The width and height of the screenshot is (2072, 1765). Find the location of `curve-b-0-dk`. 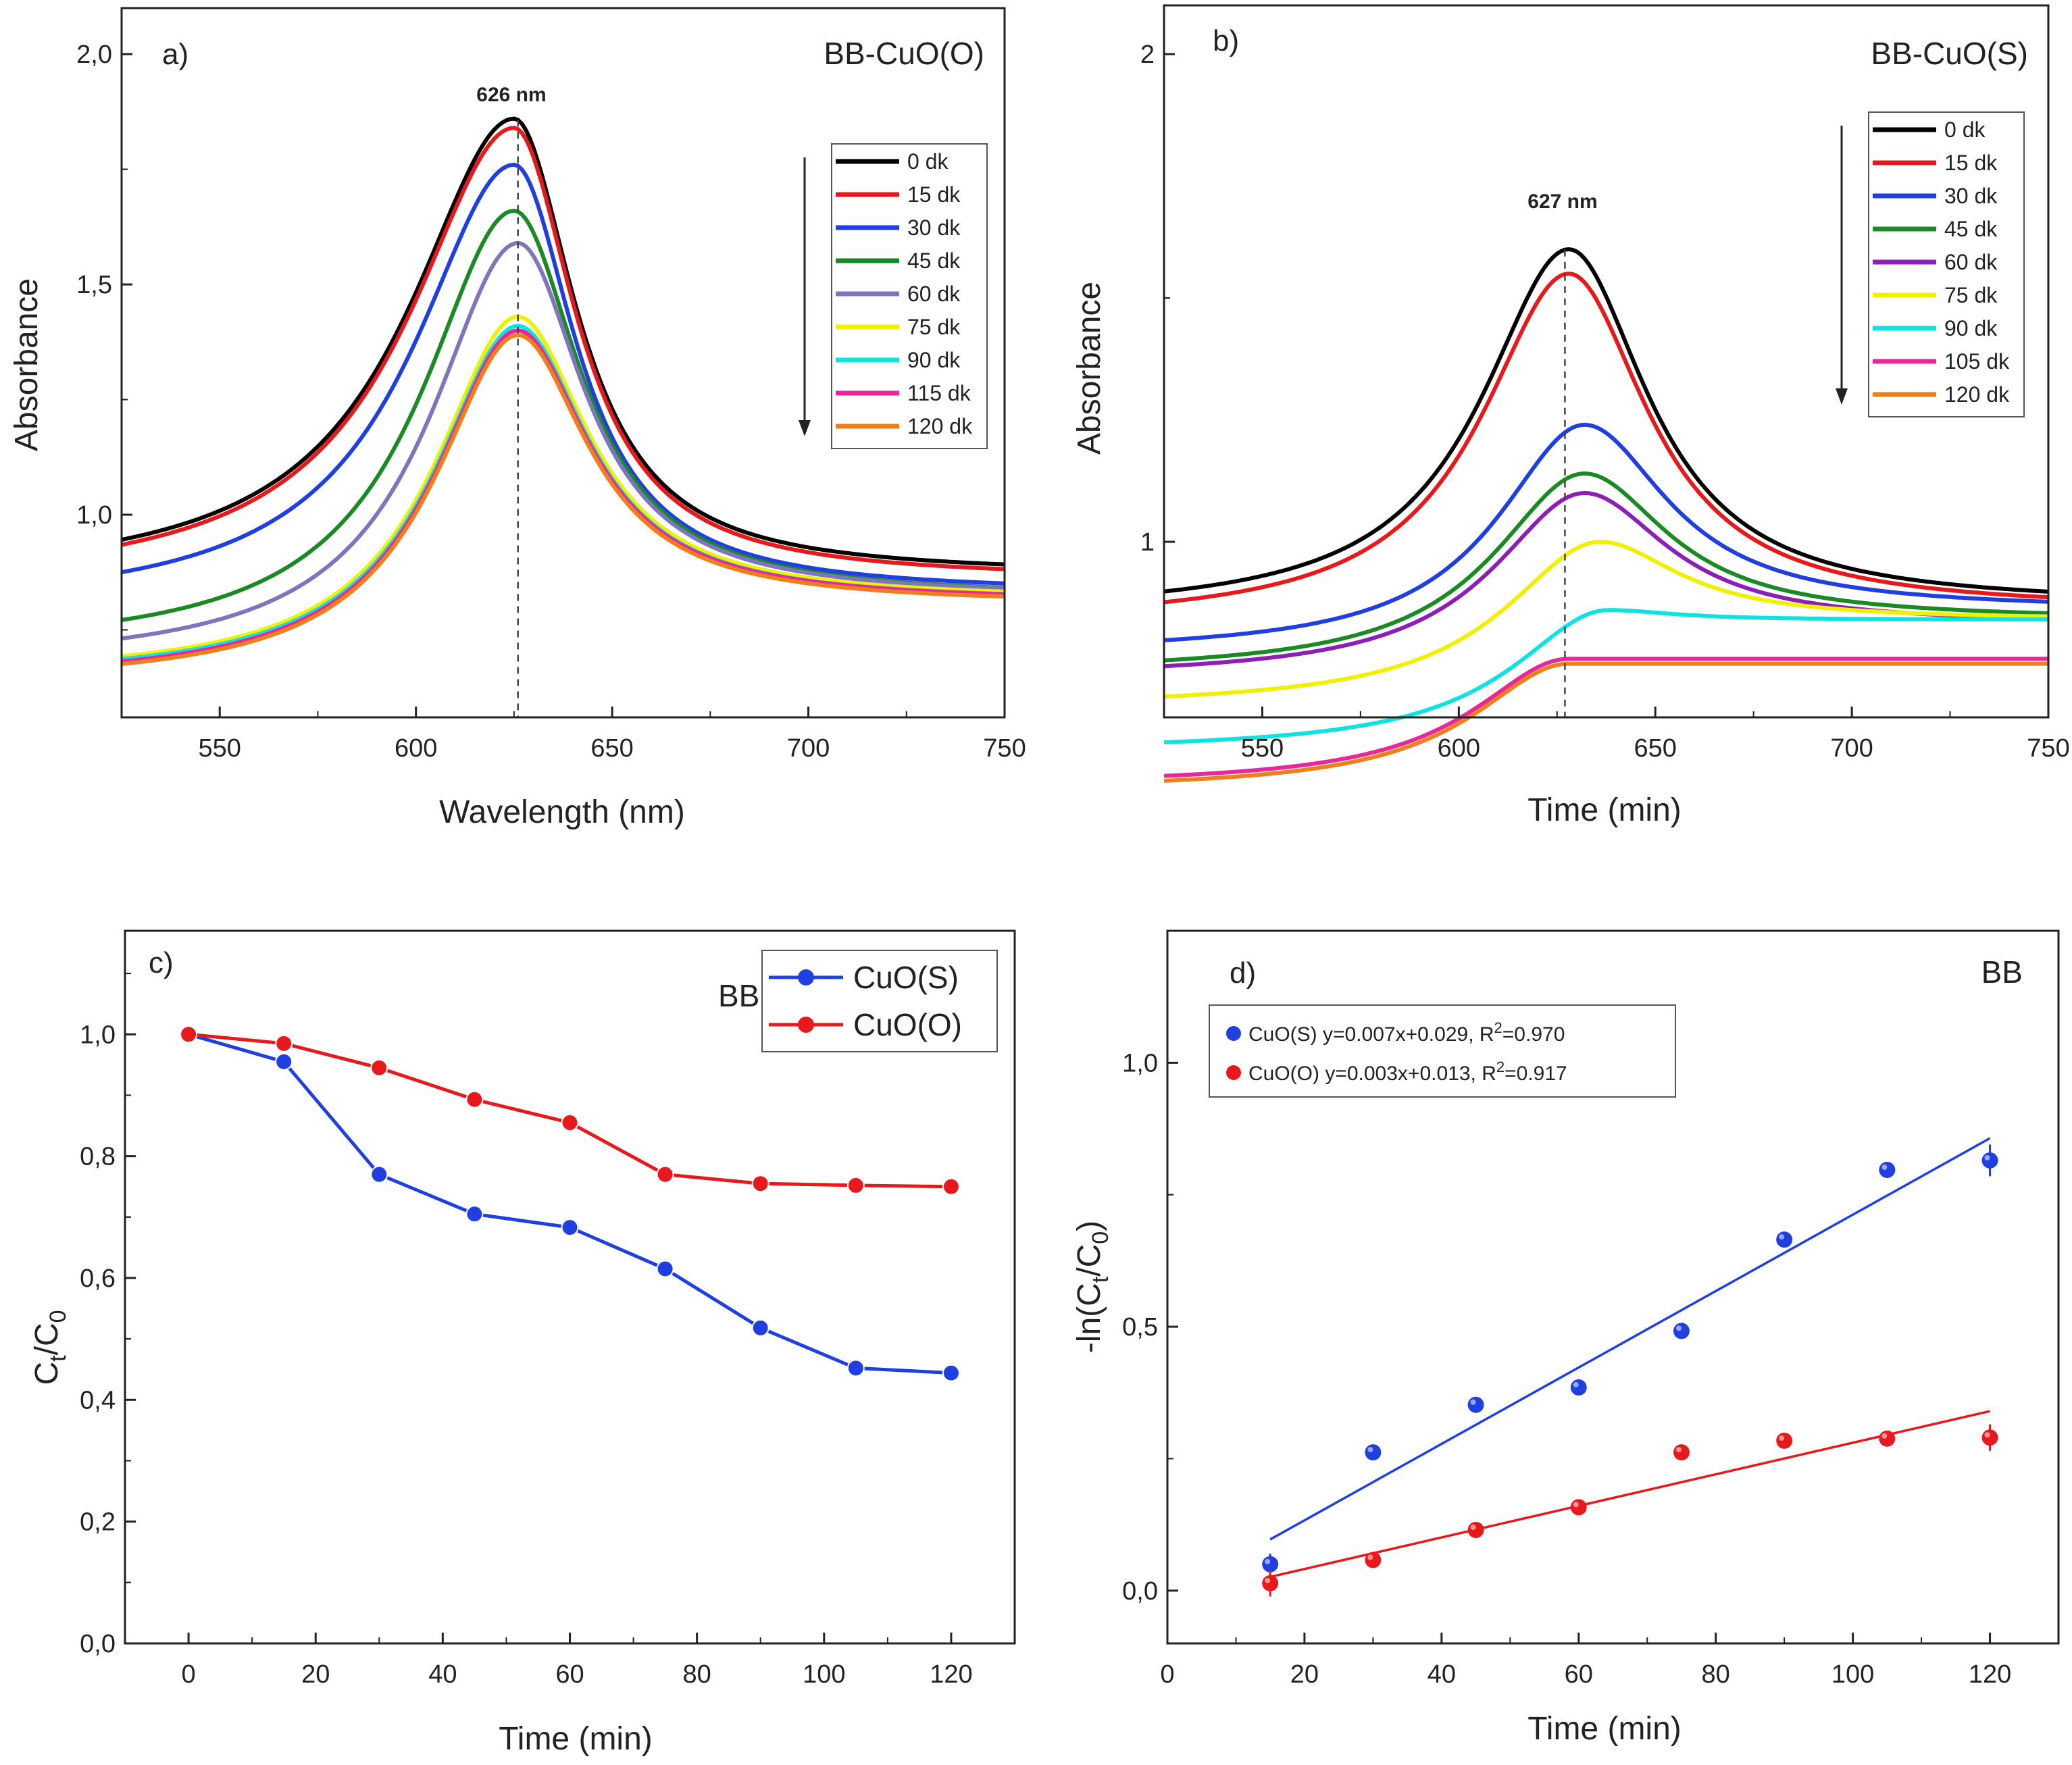

curve-b-0-dk is located at coordinates (1606, 420).